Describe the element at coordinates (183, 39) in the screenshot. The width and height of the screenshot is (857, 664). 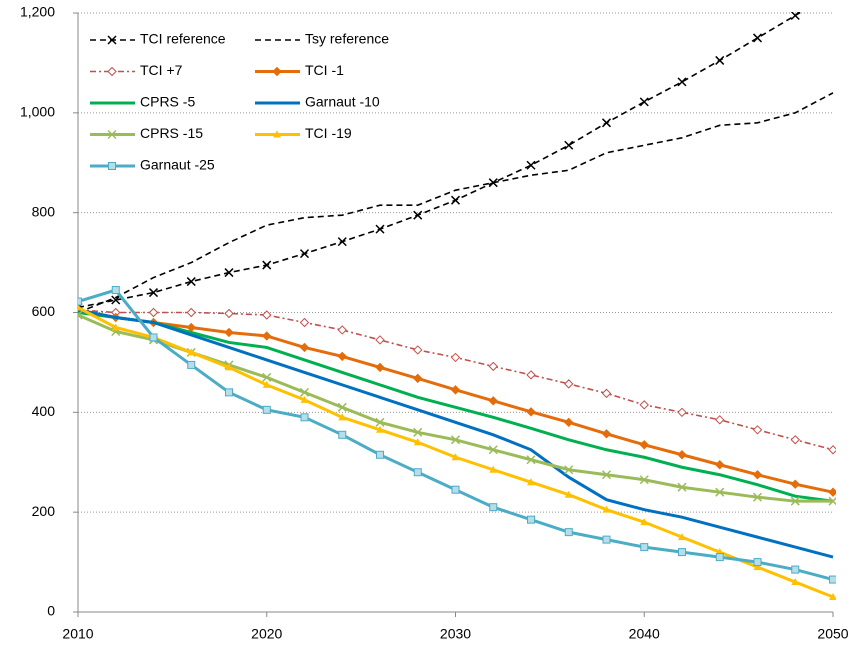
I see `legend-label: TCI reference` at that location.